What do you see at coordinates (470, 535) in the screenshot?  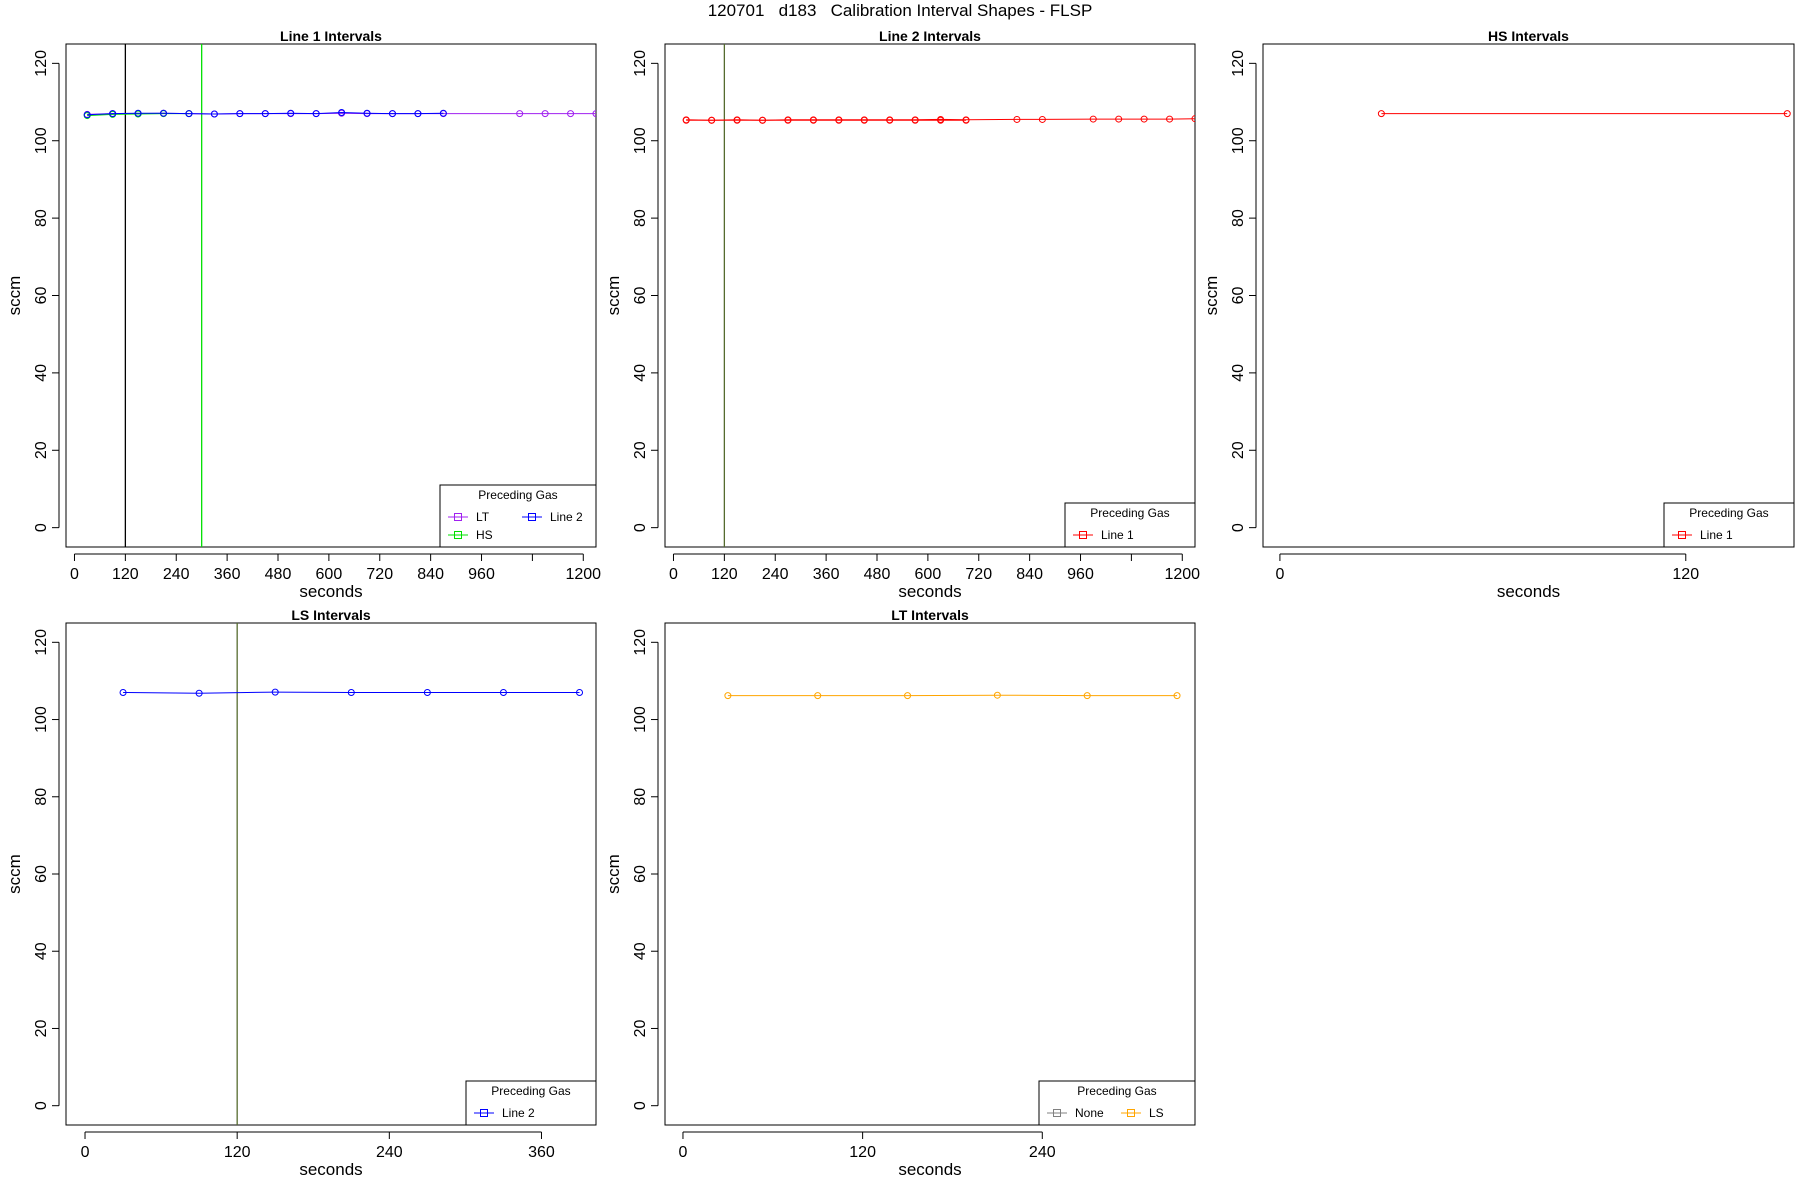 I see `legend-entry: HS` at bounding box center [470, 535].